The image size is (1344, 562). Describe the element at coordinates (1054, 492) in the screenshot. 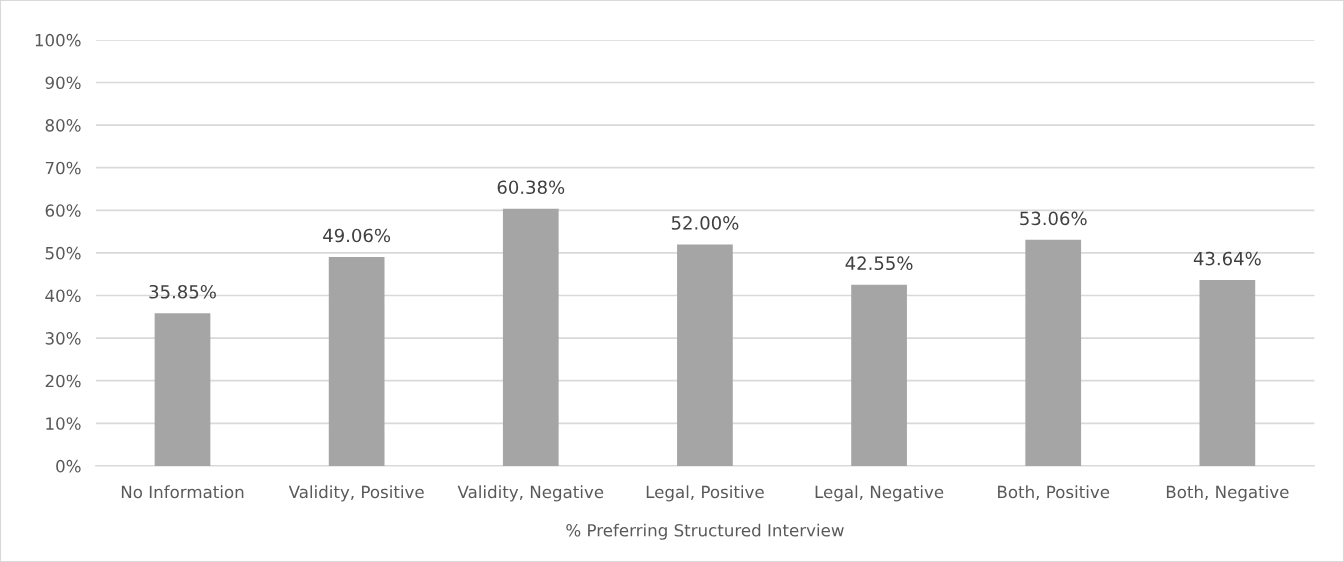

I see `x-tick-label: Both, Positive` at that location.